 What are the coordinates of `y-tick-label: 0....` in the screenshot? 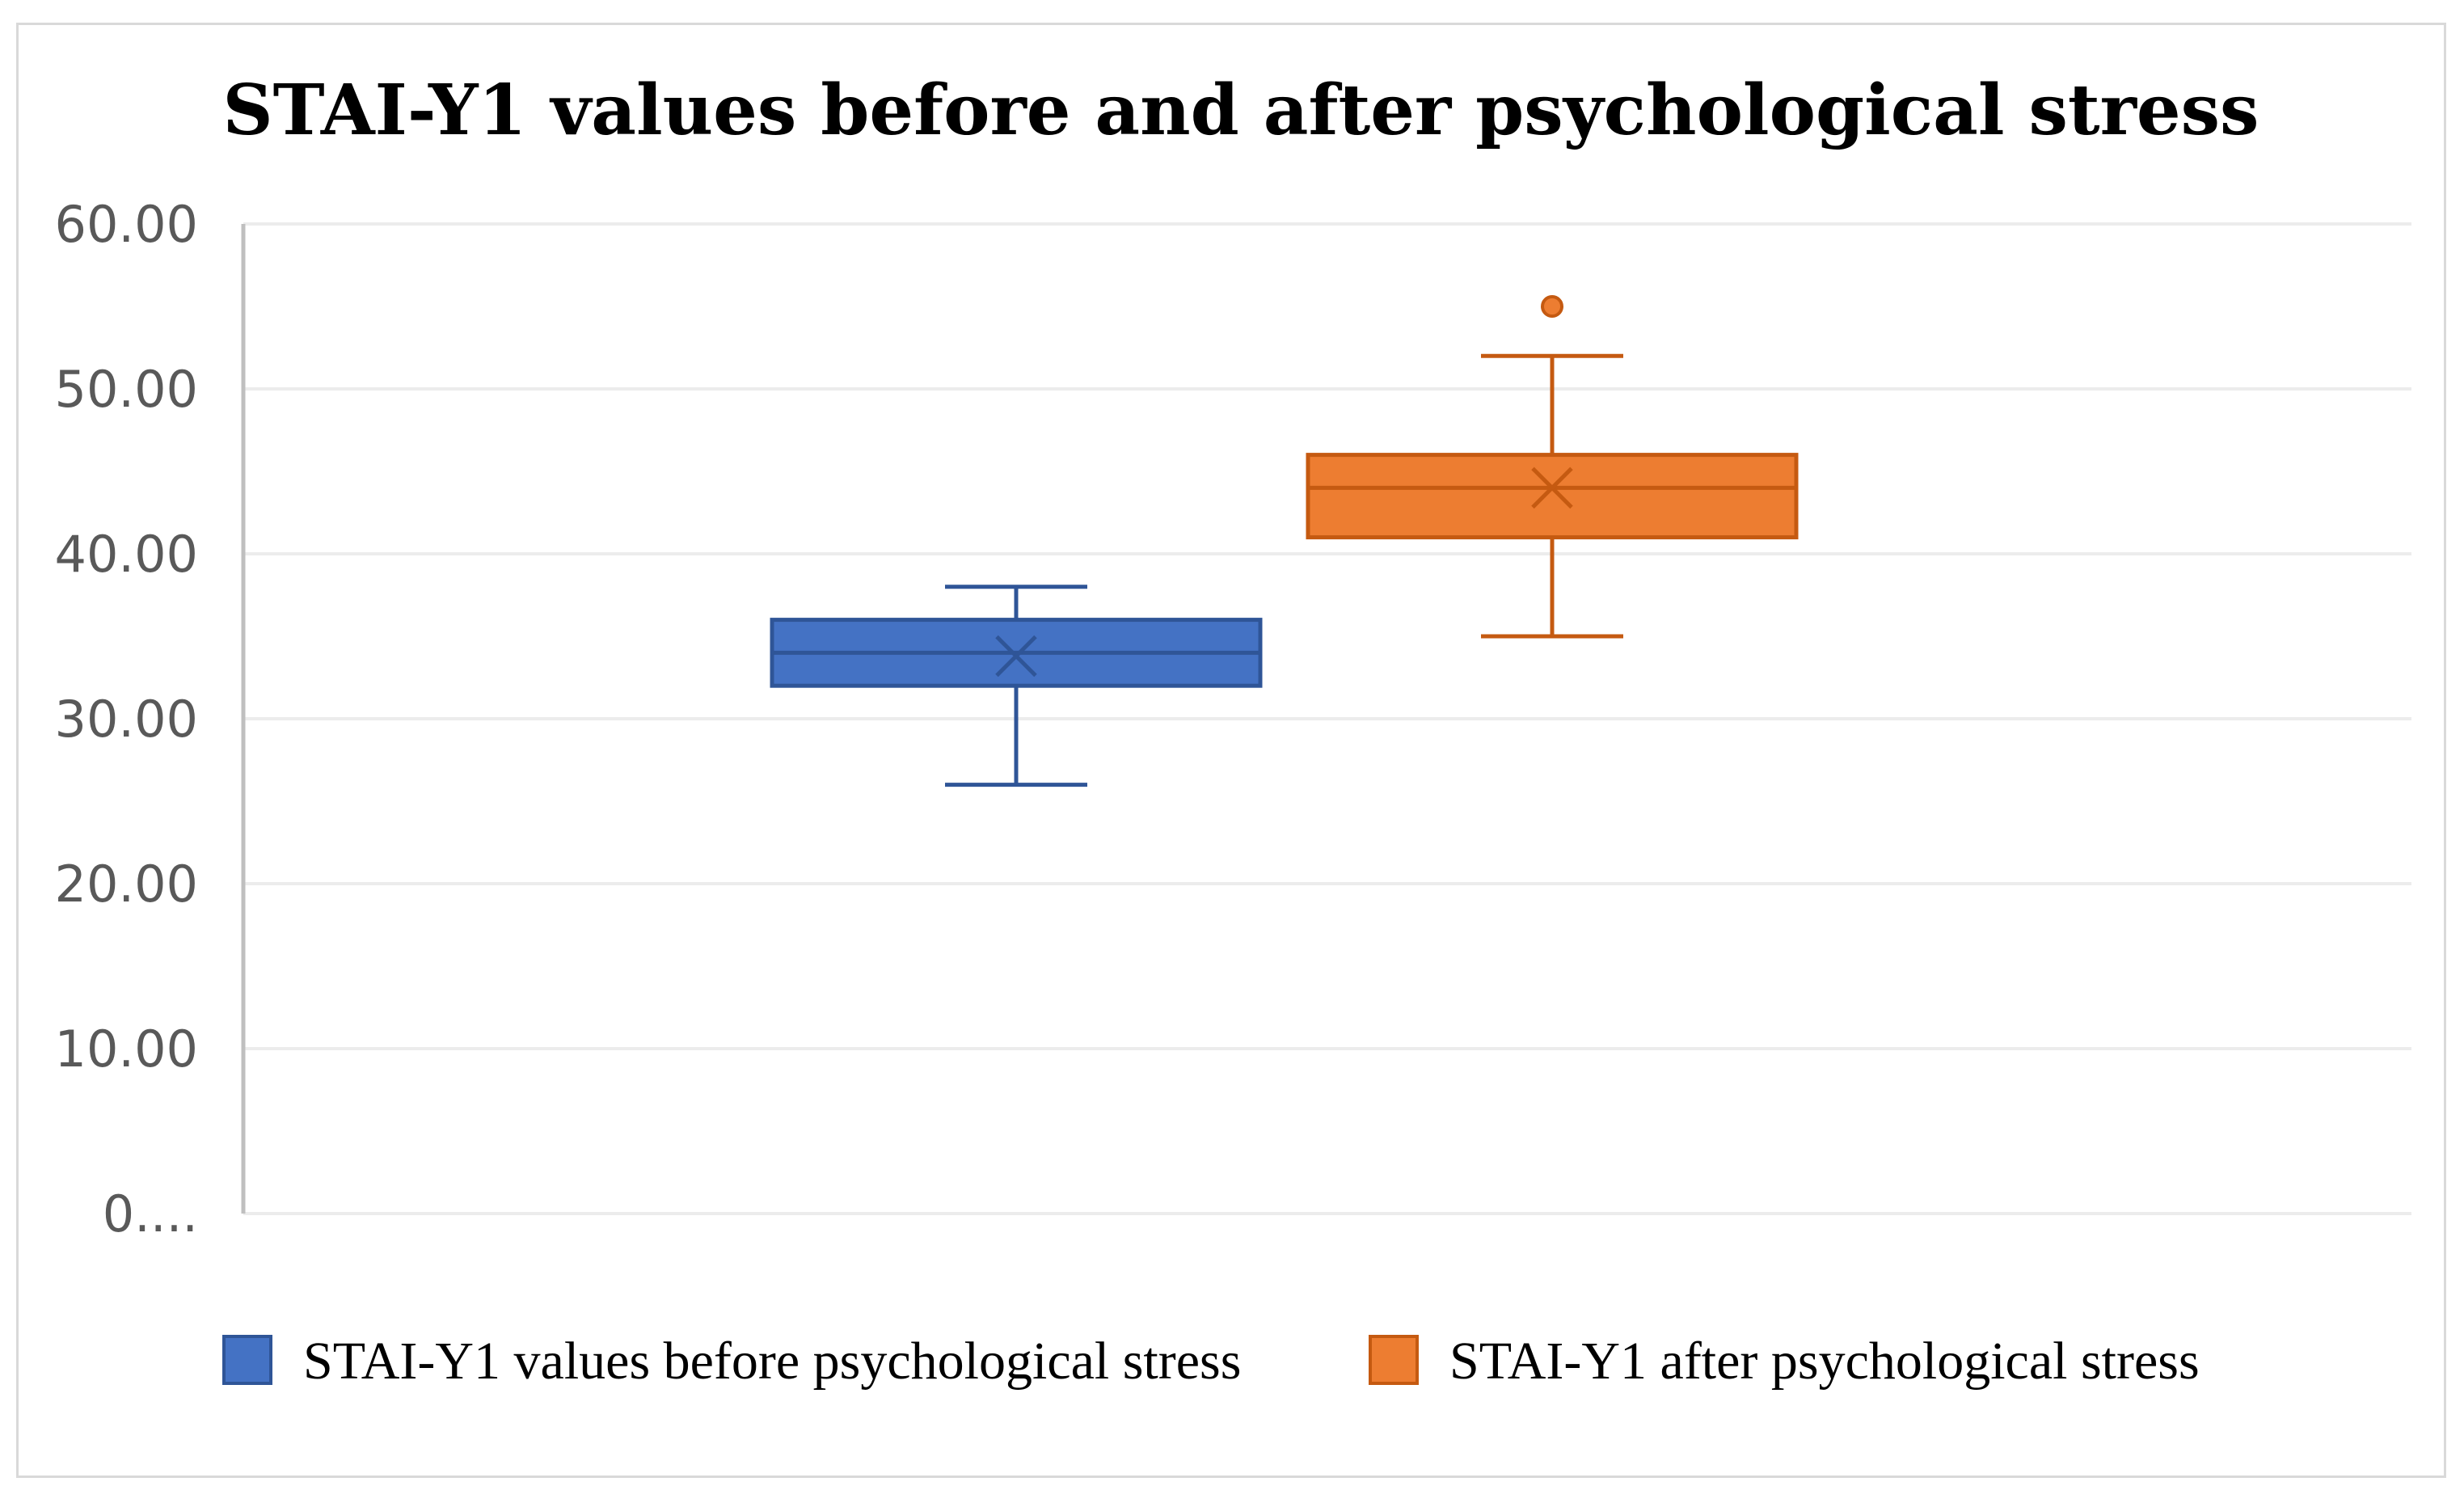 It's located at (151, 1213).